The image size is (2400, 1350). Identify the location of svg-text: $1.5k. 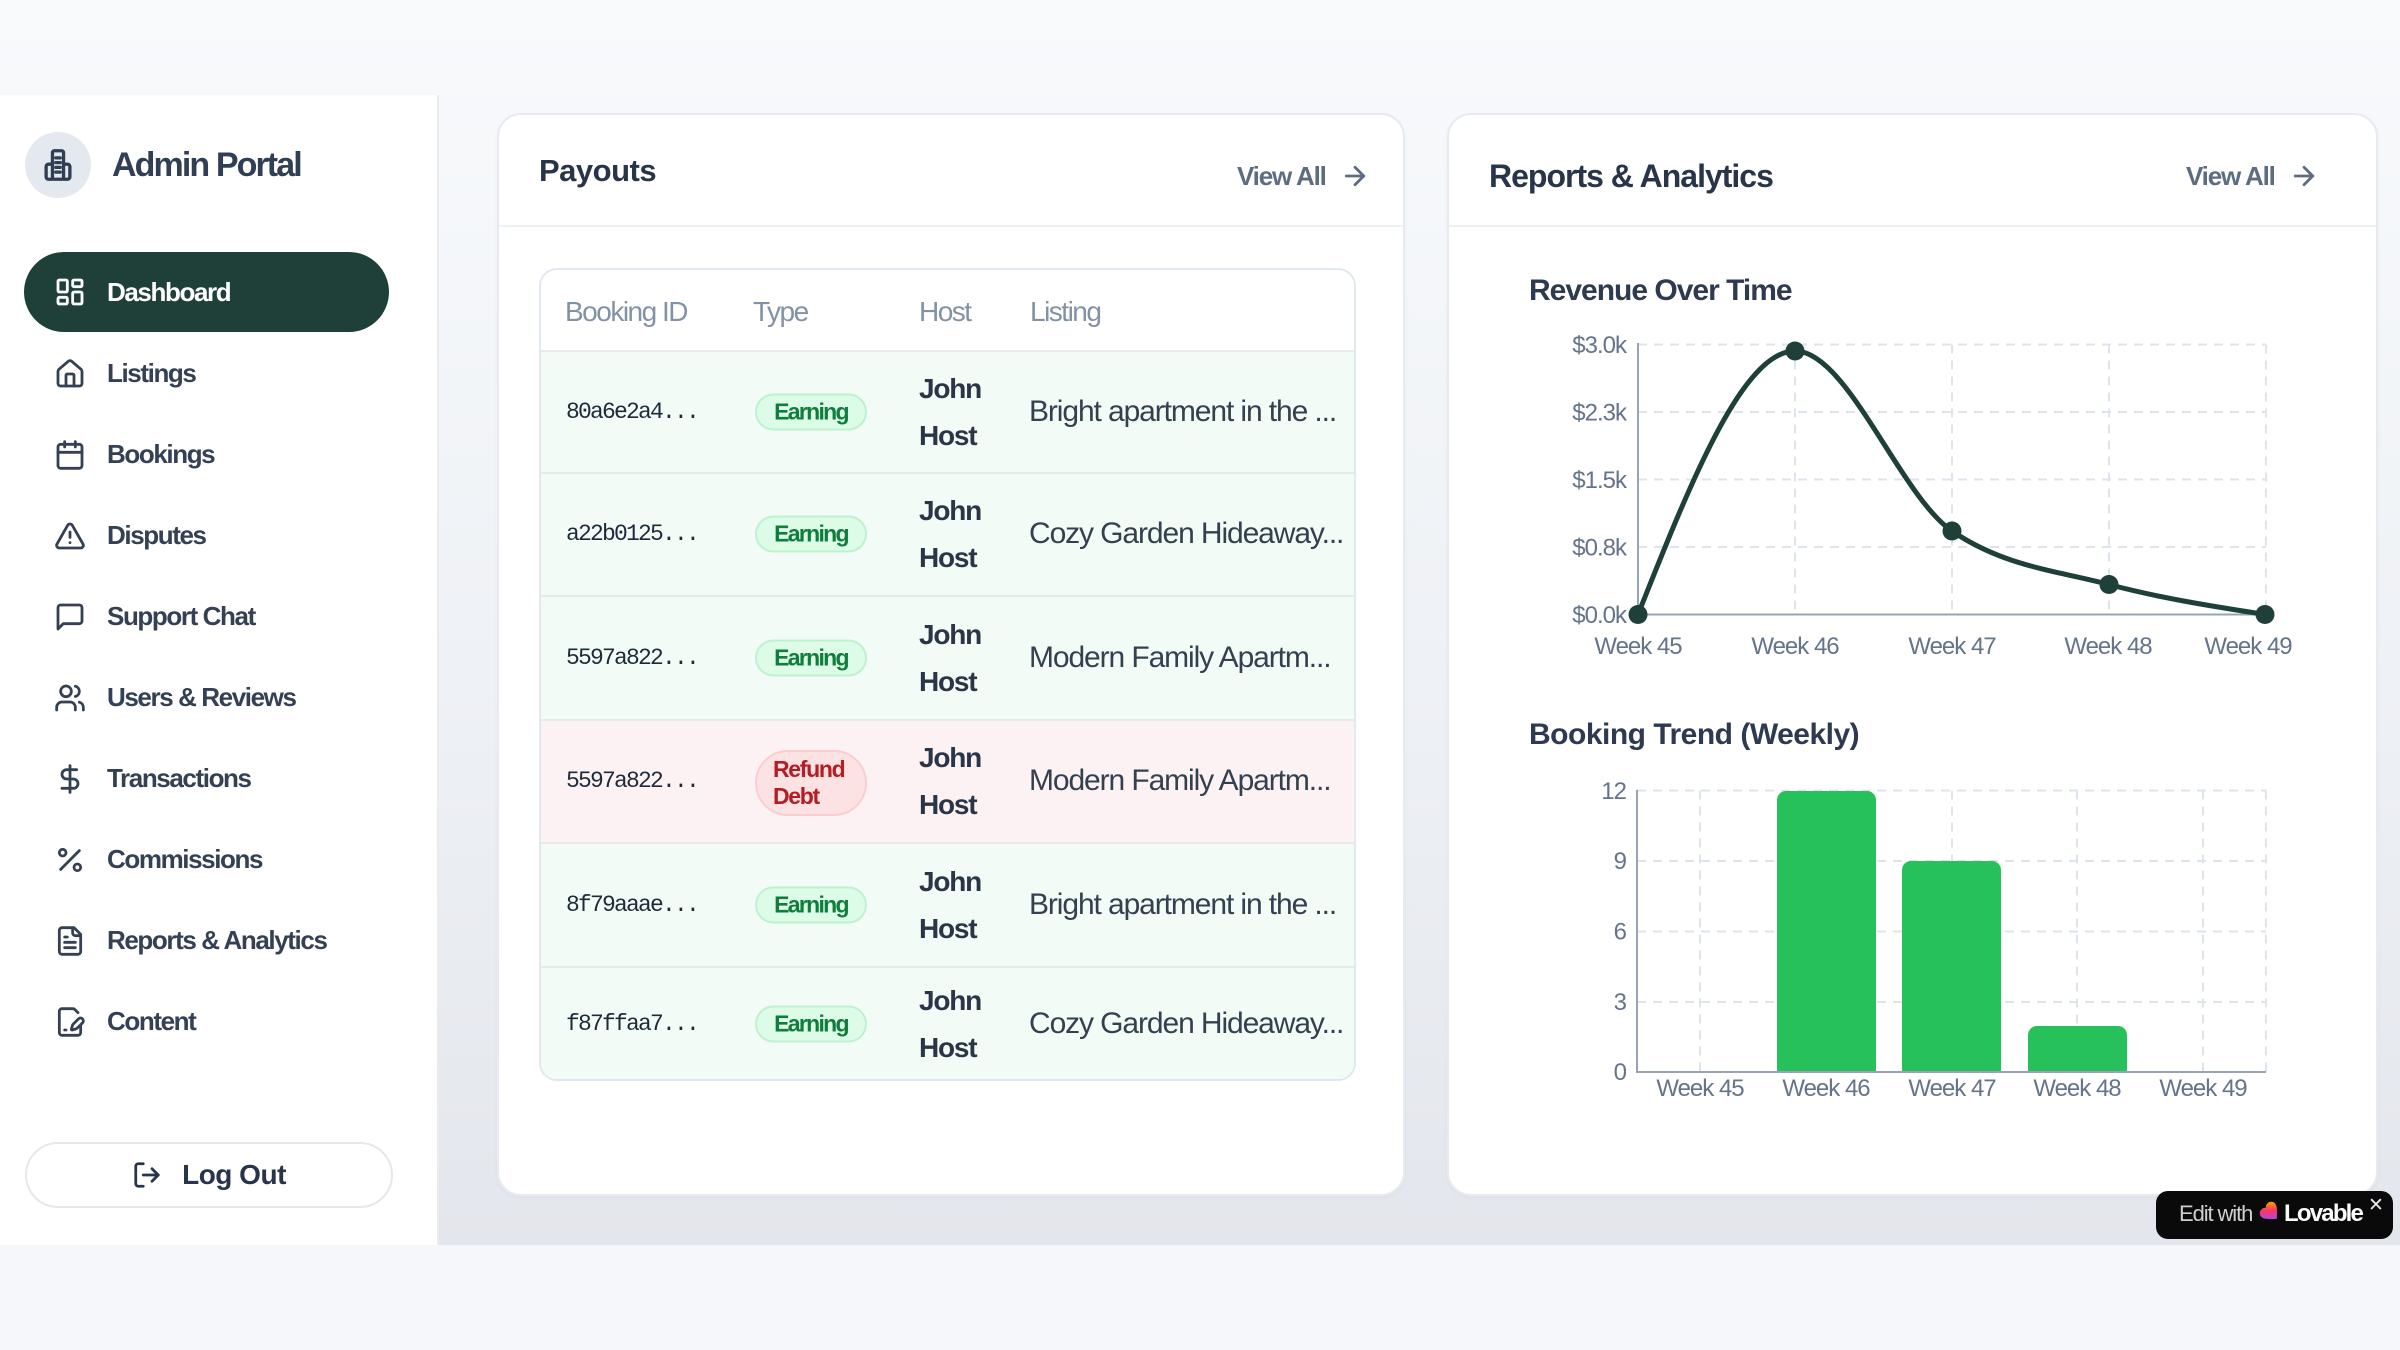
(1600, 480).